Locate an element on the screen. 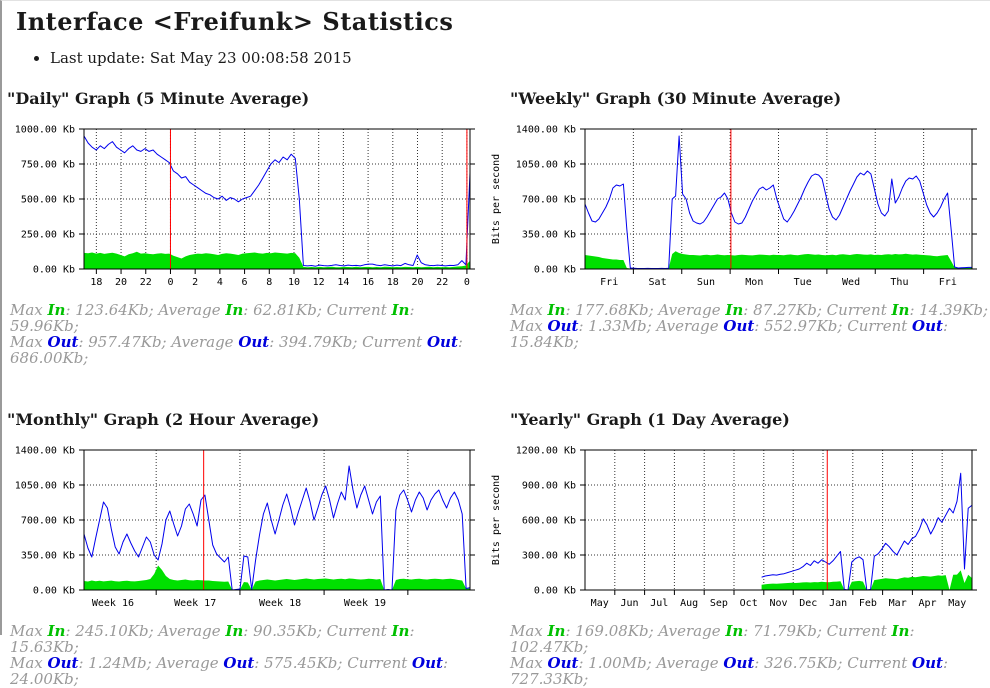 The height and width of the screenshot is (688, 990). x-tick-label: 6 is located at coordinates (245, 282).